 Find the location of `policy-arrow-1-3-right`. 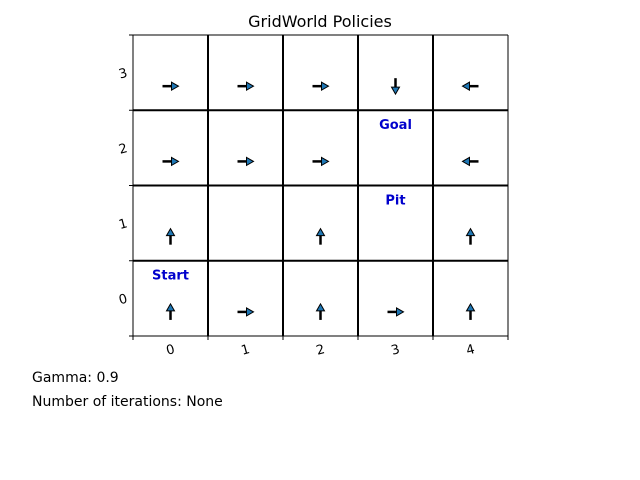

policy-arrow-1-3-right is located at coordinates (246, 86).